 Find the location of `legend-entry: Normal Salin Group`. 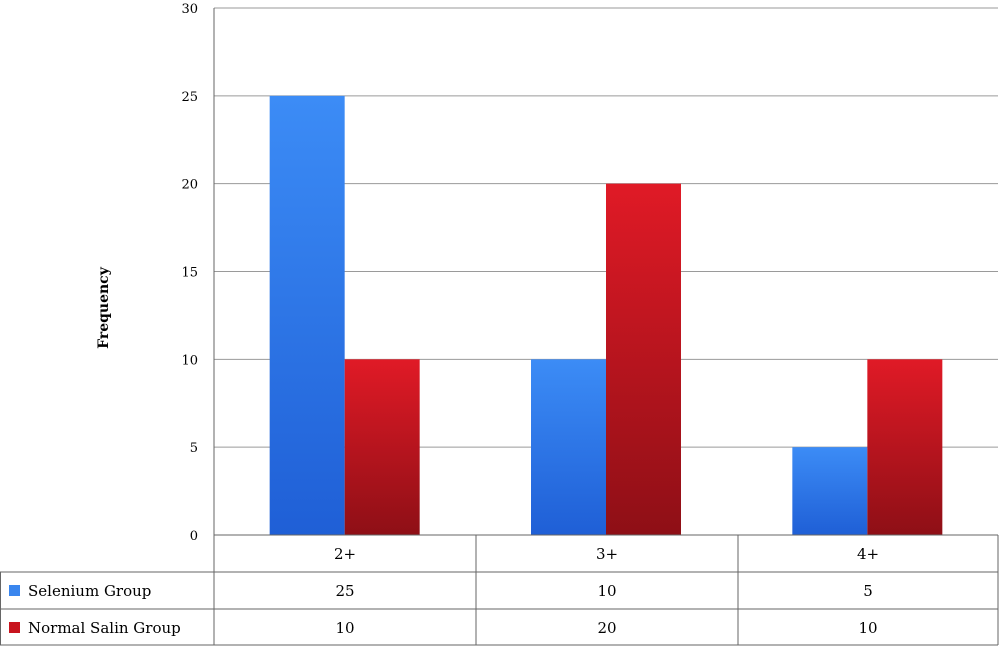

legend-entry: Normal Salin Group is located at coordinates (104, 628).